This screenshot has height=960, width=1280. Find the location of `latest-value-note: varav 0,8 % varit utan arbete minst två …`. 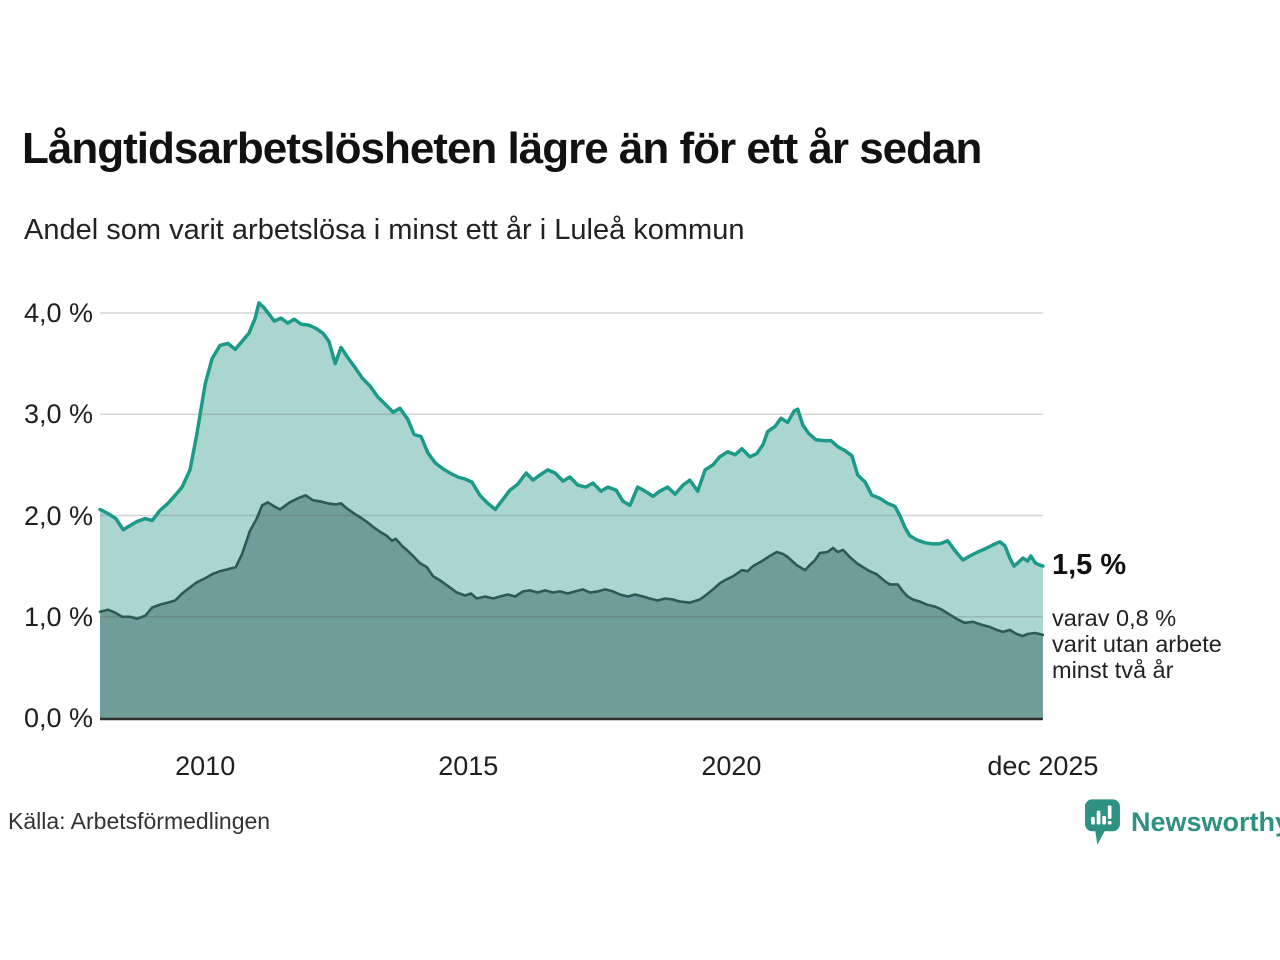

latest-value-note: varav 0,8 % varit utan arbete minst två … is located at coordinates (1159, 644).